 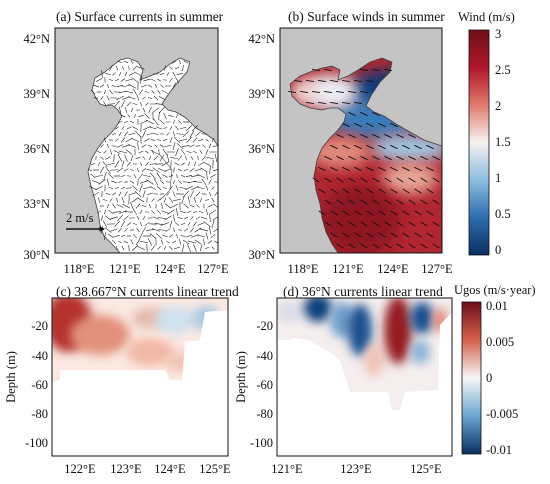 I want to click on panel-c-lon-ticks: 122°E 123°E 124°E 125°E, so click(x=147, y=469).